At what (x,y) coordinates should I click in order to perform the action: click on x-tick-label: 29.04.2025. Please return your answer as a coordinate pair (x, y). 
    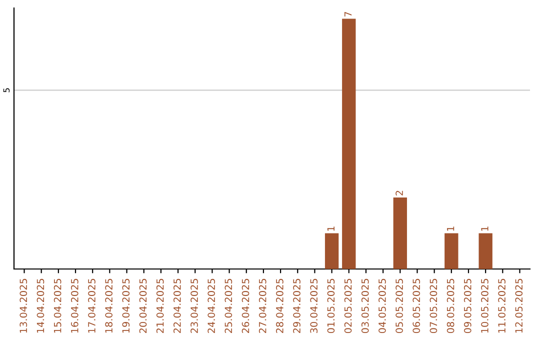
    Looking at the image, I should click on (296, 305).